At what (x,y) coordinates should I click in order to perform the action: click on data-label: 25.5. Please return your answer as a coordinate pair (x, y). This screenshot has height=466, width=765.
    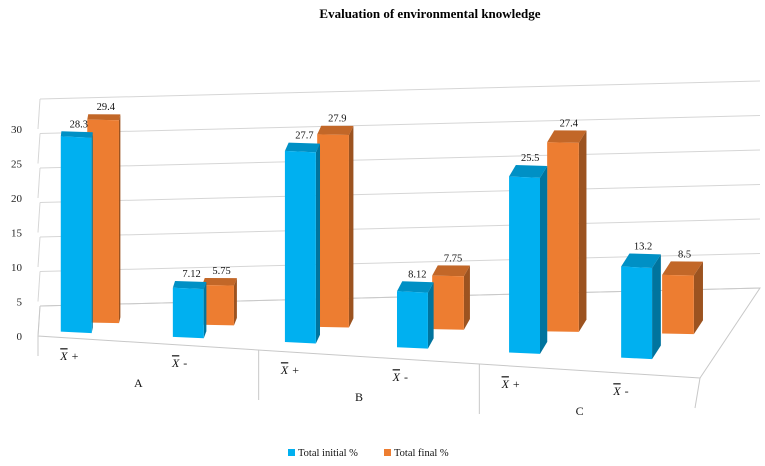
    Looking at the image, I should click on (530, 158).